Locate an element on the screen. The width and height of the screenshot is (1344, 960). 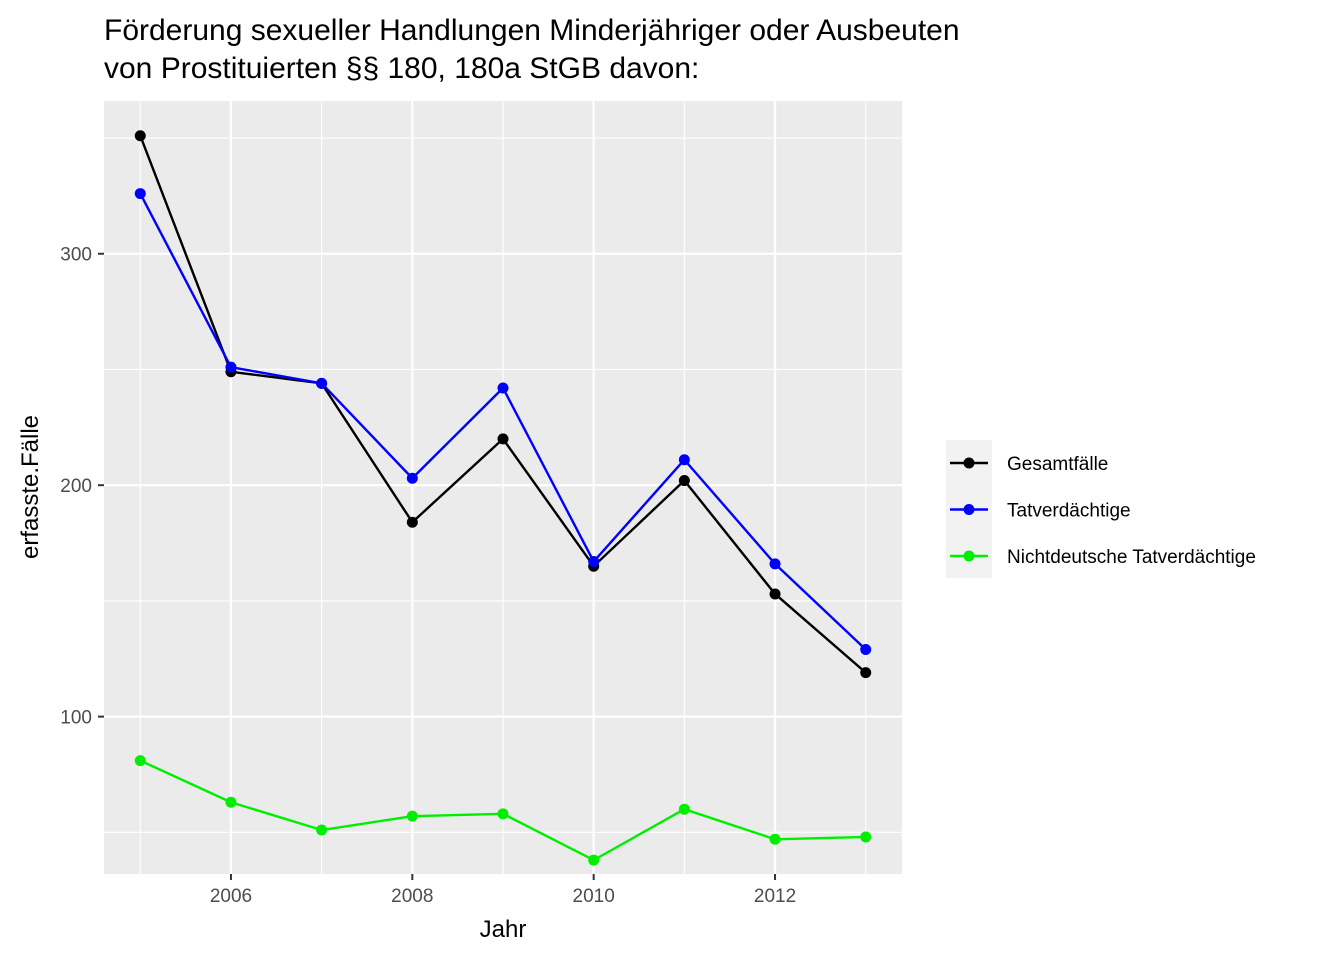
x-tick-label: 2012 is located at coordinates (775, 896).